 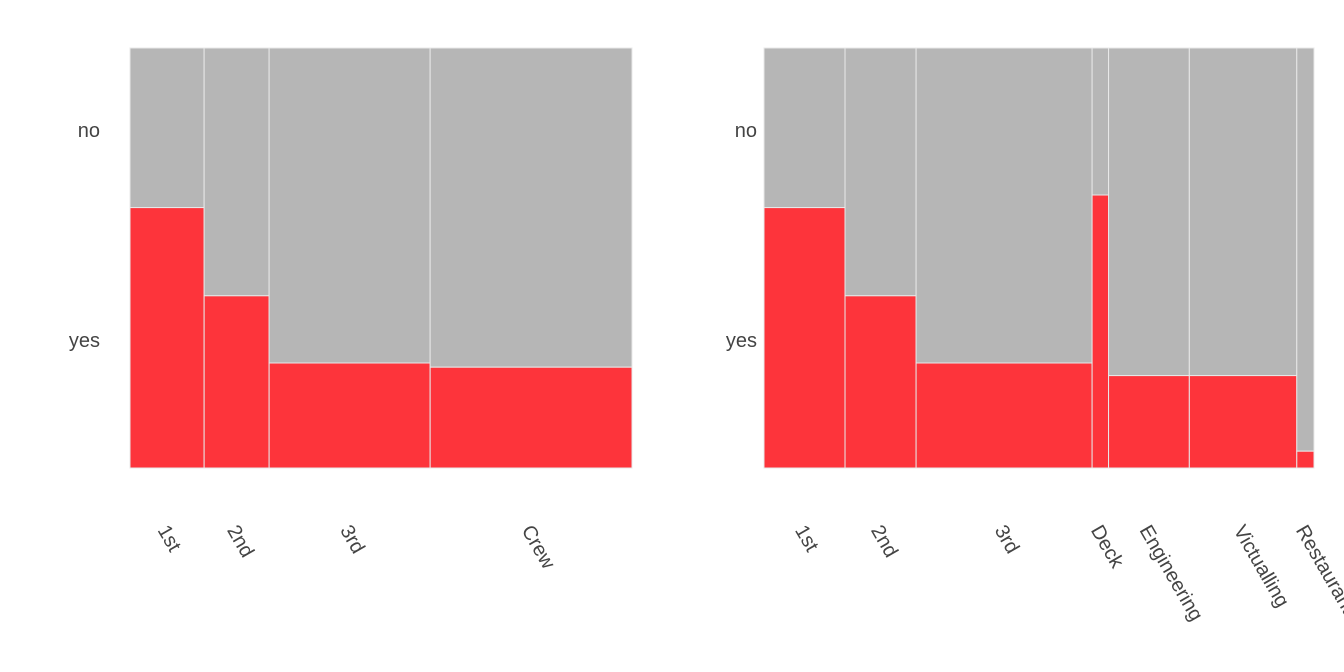 What do you see at coordinates (1243, 212) in the screenshot?
I see `tile-no-victualling` at bounding box center [1243, 212].